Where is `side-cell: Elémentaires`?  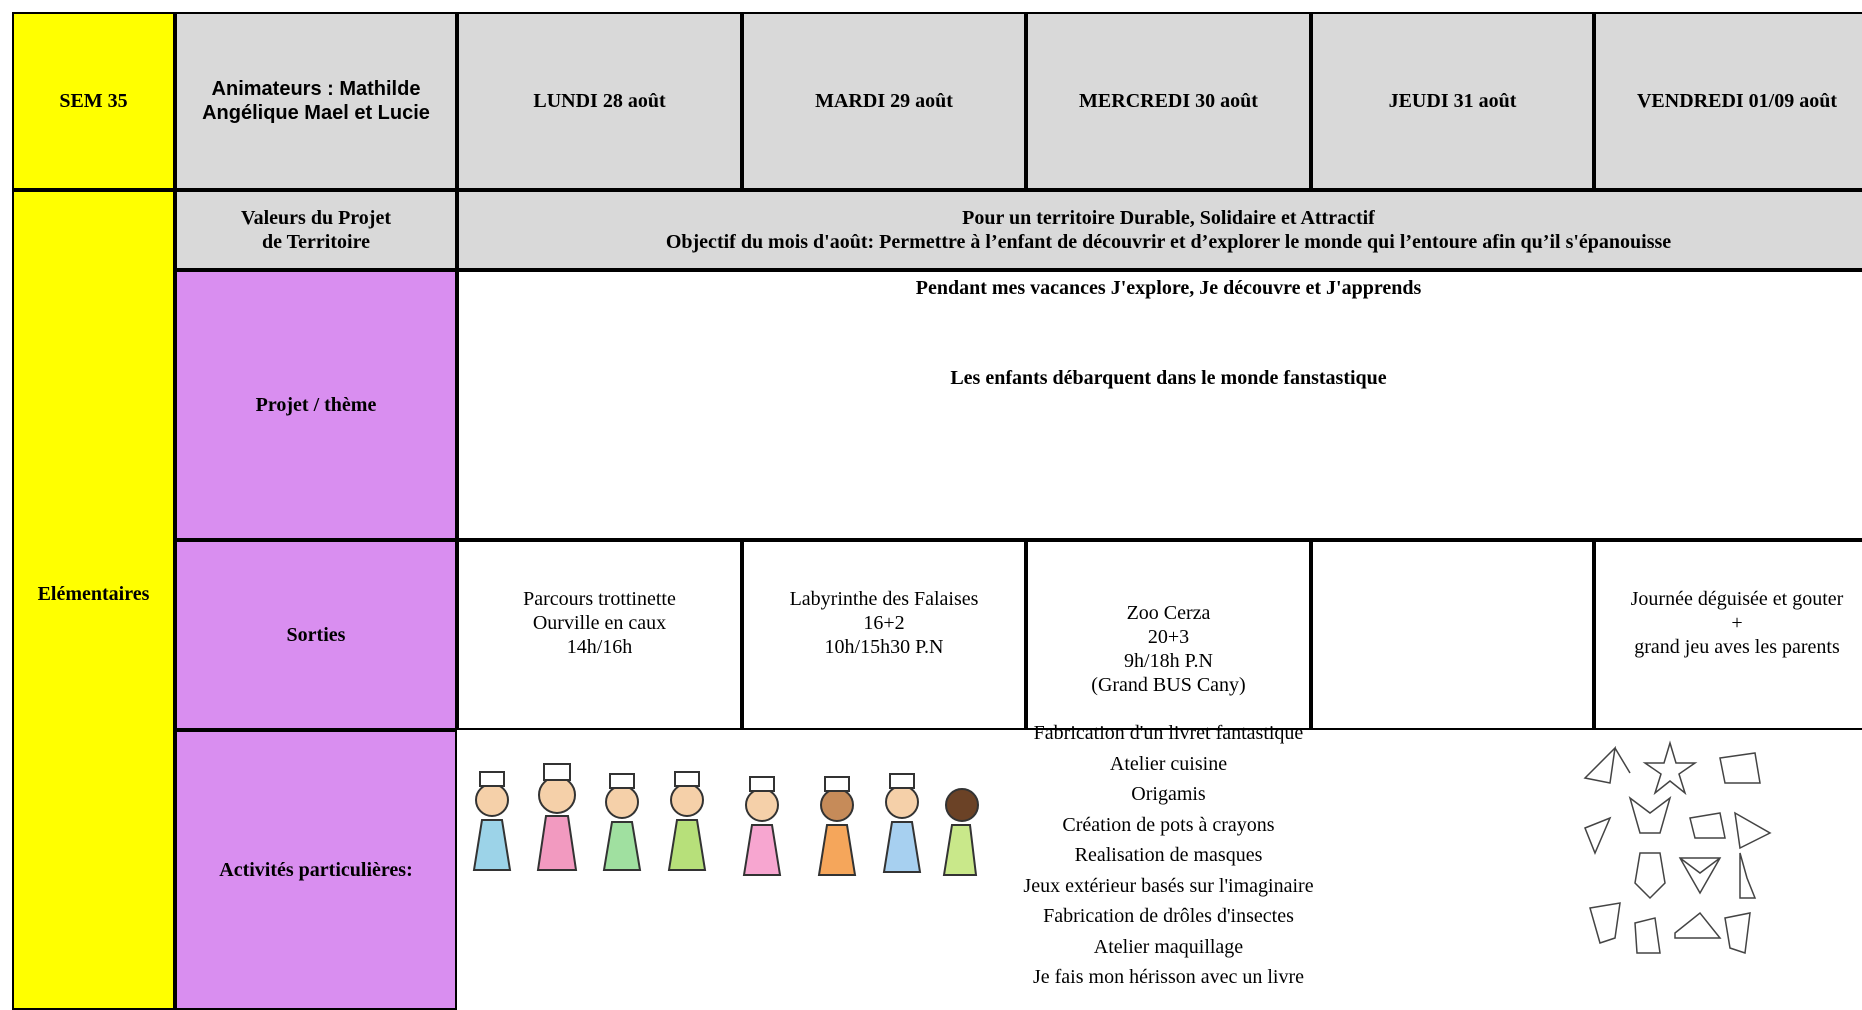
side-cell: Elémentaires is located at coordinates (93, 600).